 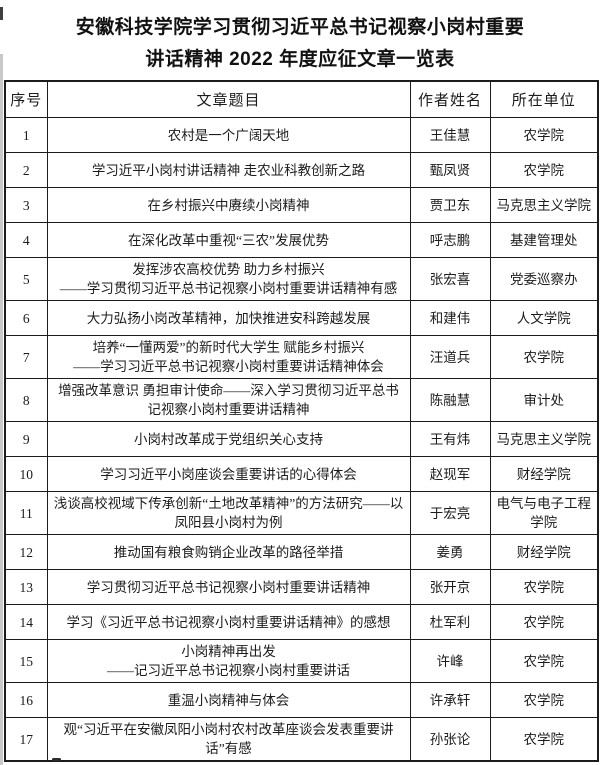 What do you see at coordinates (450, 552) in the screenshot?
I see `cell-author-name: 姜勇` at bounding box center [450, 552].